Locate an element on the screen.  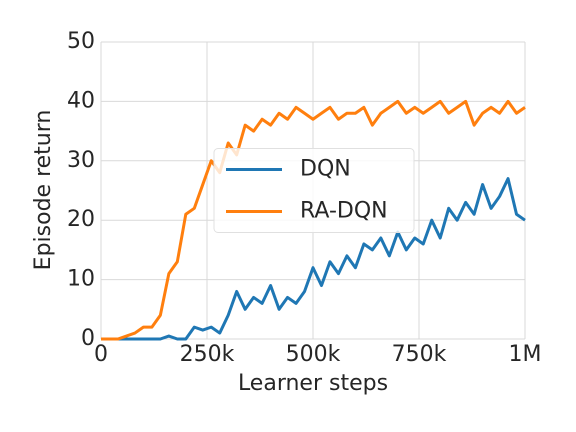
y-tick-label: 10 is located at coordinates (81, 279).